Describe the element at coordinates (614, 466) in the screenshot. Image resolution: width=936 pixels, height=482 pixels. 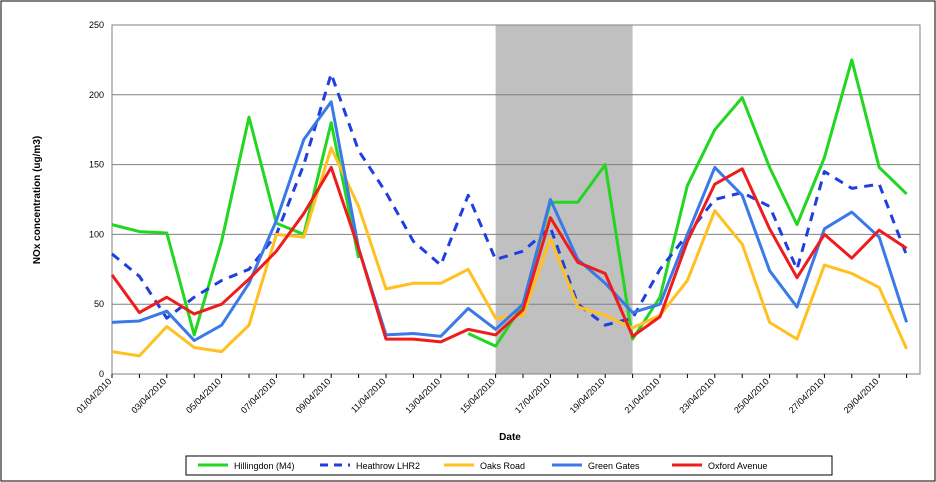
I see `legend-label: Green Gates` at that location.